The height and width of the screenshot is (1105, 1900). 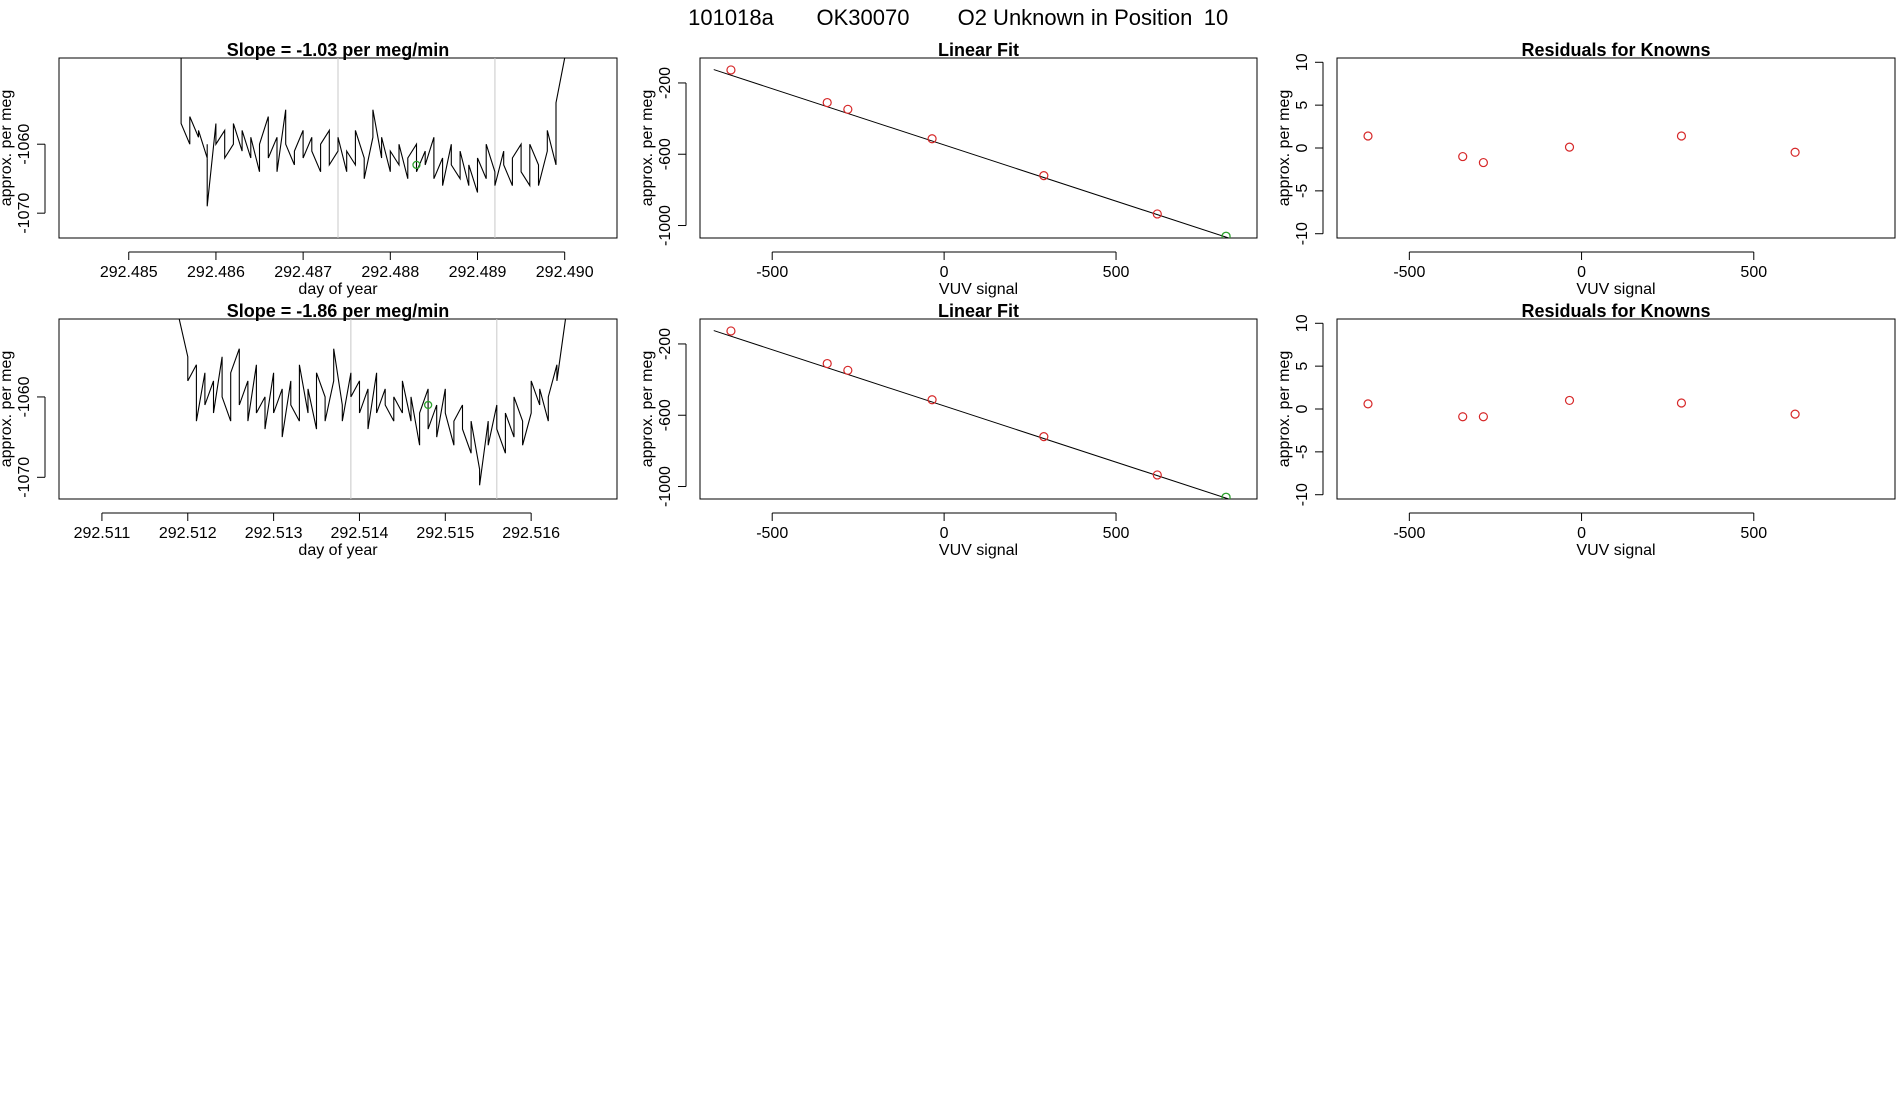 I want to click on x-tick-label: 292.488, so click(x=390, y=272).